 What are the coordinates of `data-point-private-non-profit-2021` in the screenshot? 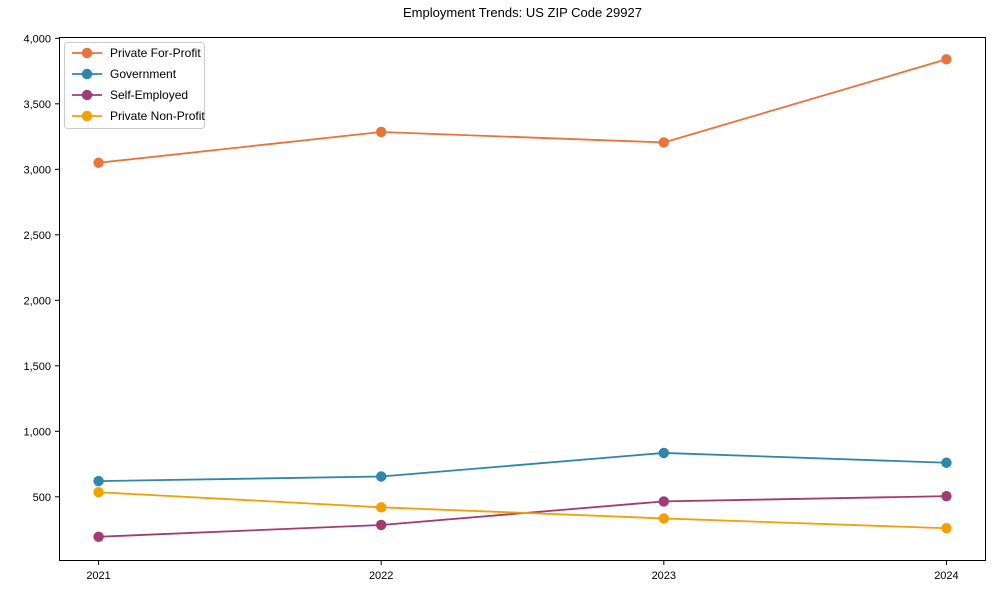 It's located at (98, 492).